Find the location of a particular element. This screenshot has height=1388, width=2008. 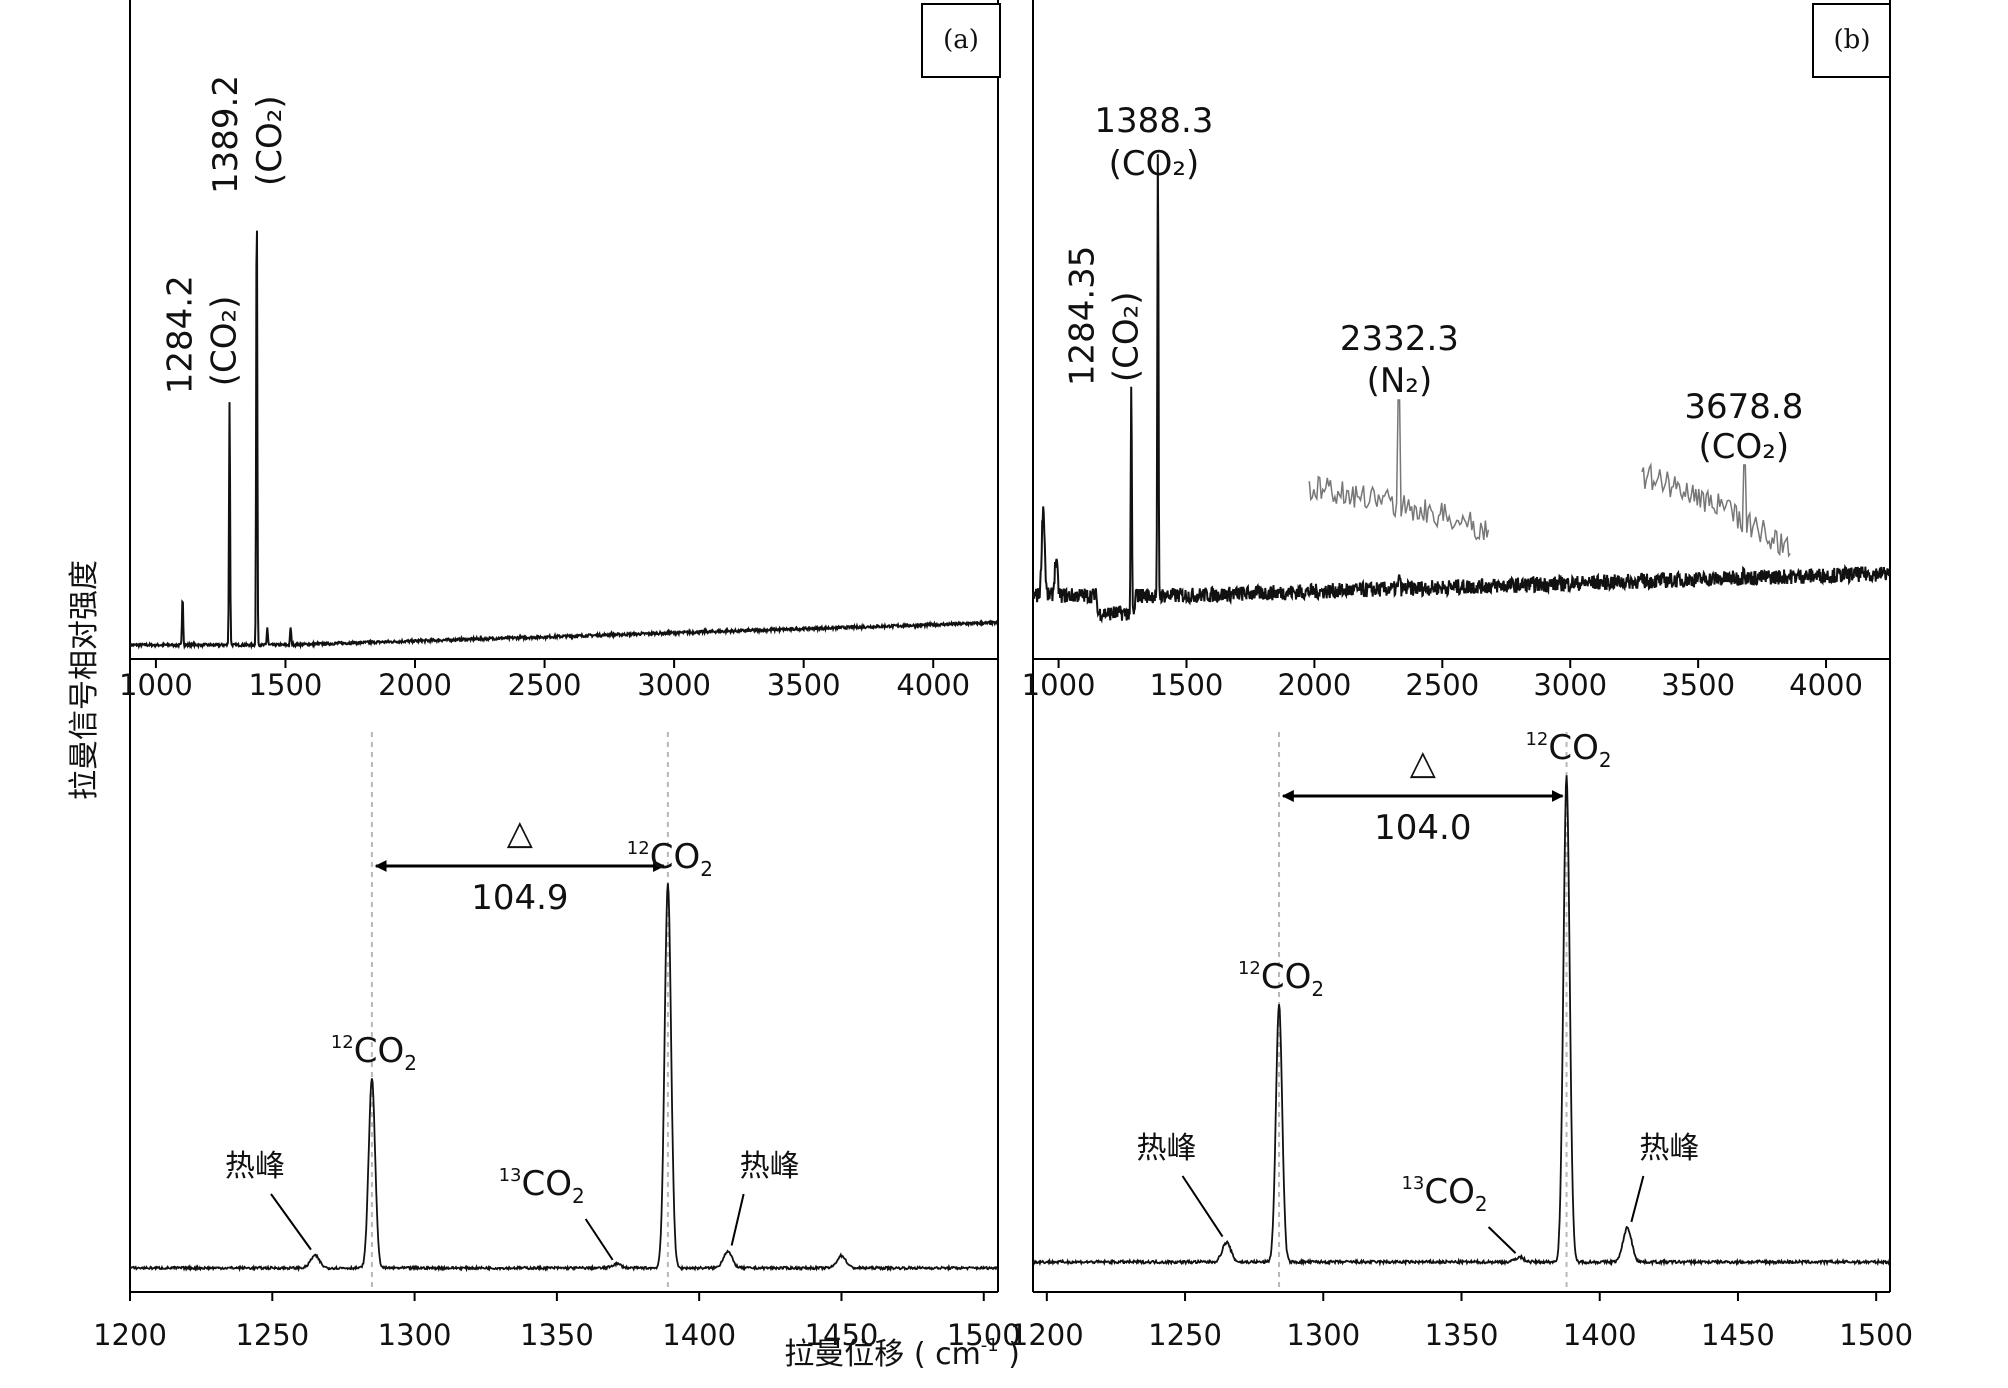

delta-value: 104.0 is located at coordinates (1422, 828).